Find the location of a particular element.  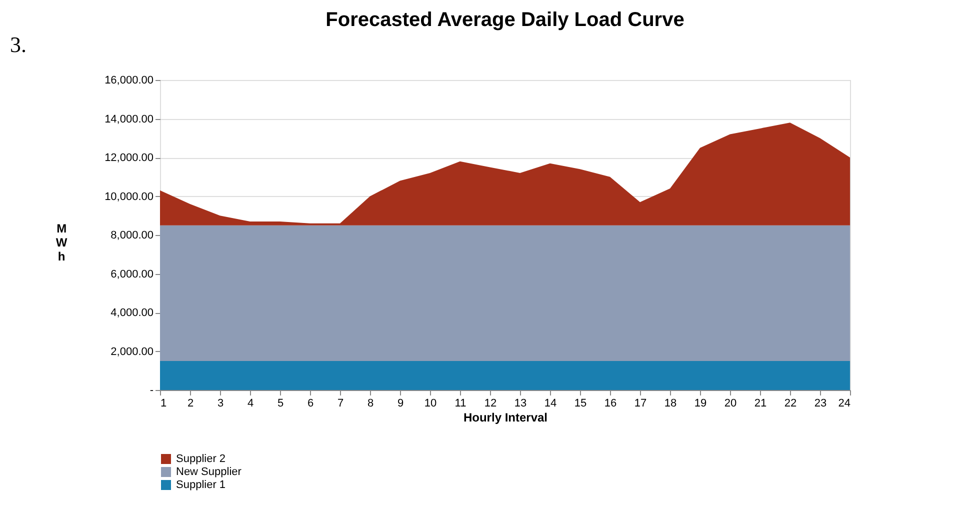

x-axis-title: Hourly Interval is located at coordinates (505, 417).